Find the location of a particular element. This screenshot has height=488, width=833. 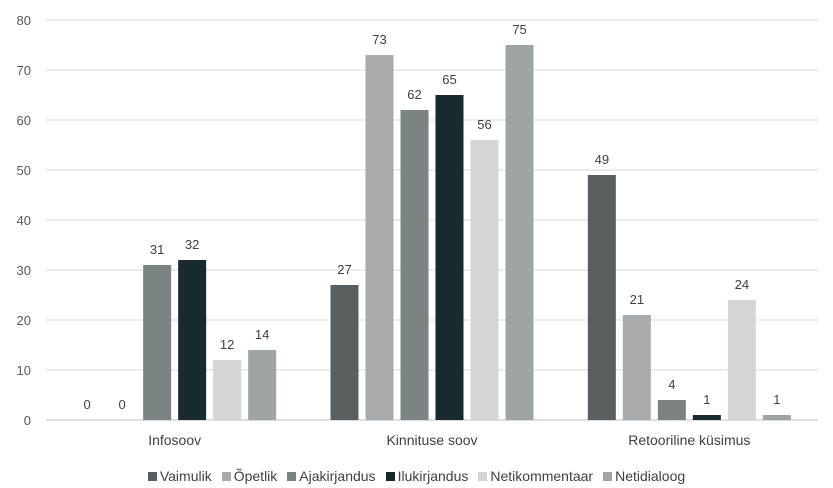

y-tick-label: 10 is located at coordinates (24, 370).